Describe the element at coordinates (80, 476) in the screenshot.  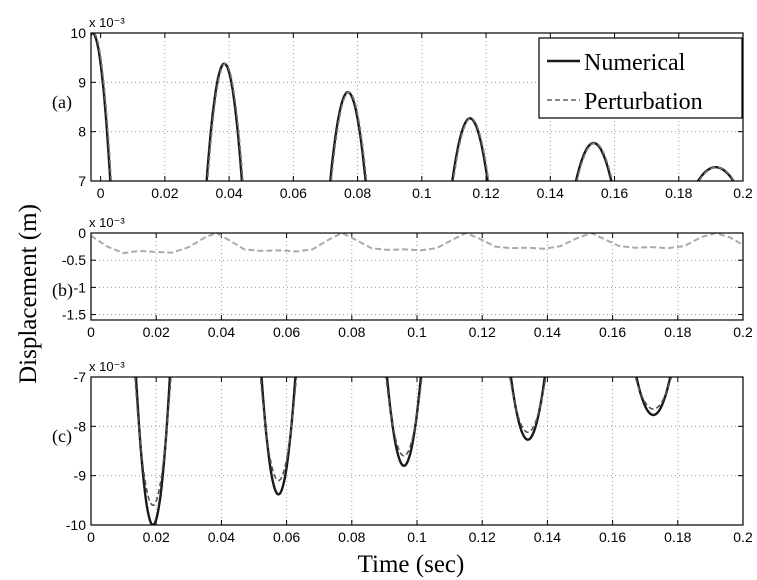
I see `y-tick-label: -9` at that location.